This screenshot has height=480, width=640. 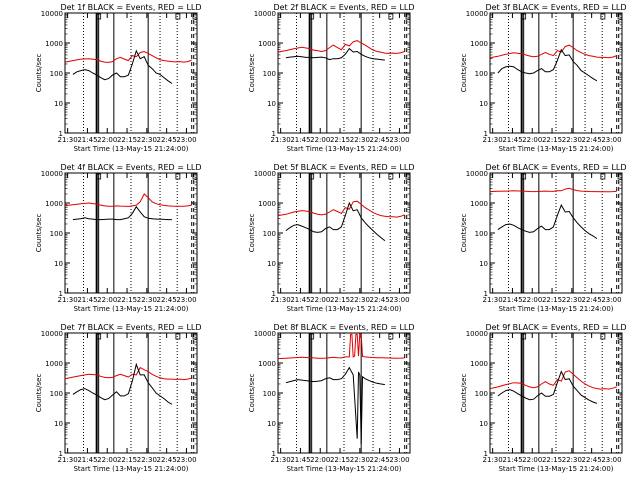 I want to click on panel-title: Det 6f BLACK = Events, RED = LLD, so click(x=555, y=167).